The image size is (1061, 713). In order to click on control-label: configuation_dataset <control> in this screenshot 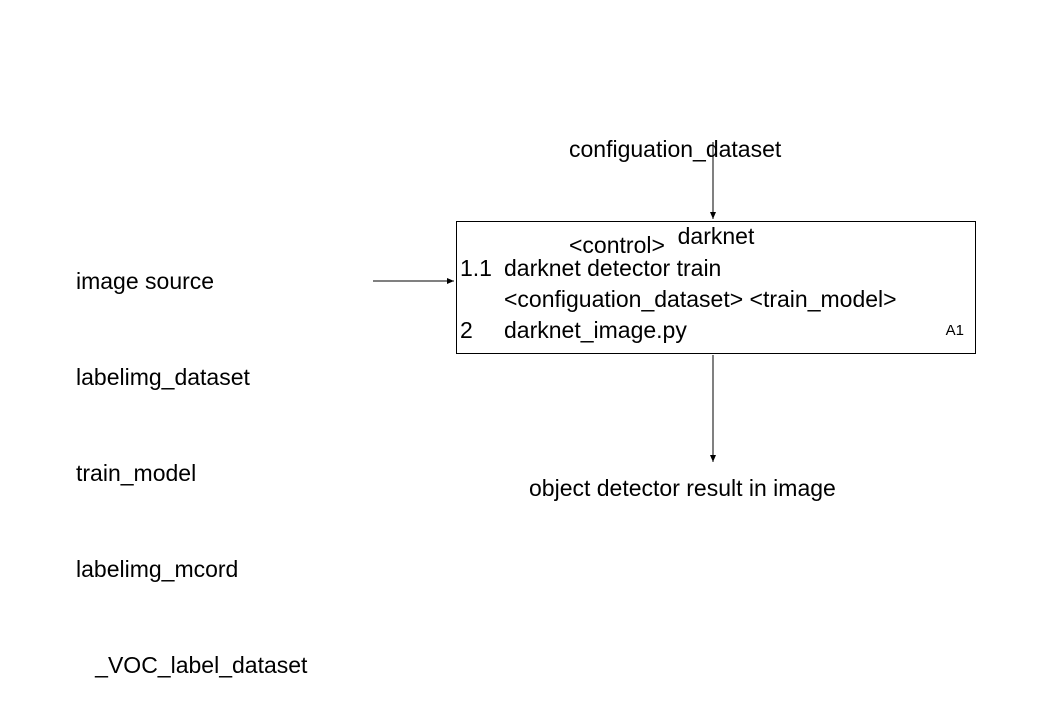, I will do `click(675, 181)`.